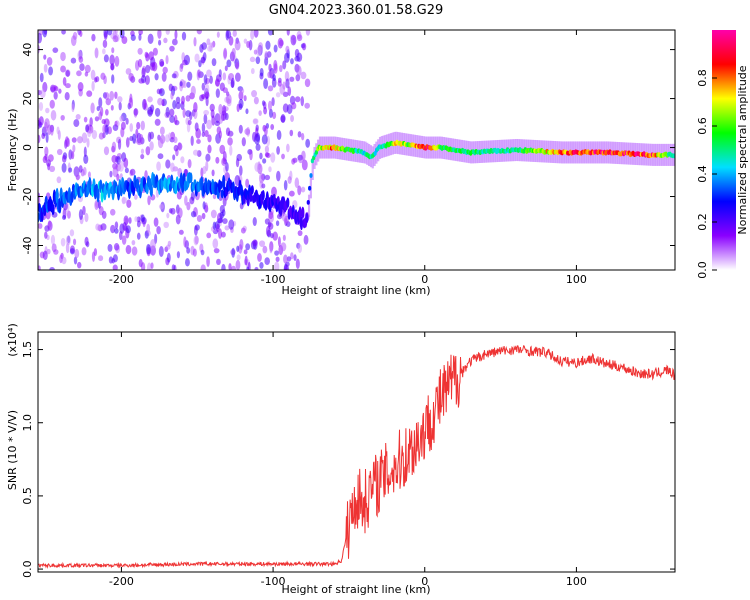  I want to click on x-tick-label: 0, so click(424, 581).